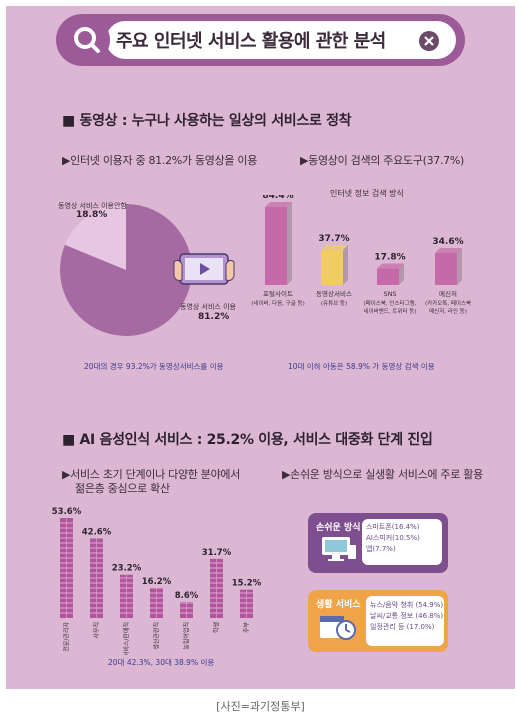  I want to click on life-service-item: 뉴스/음악 청취 (54.9%), so click(407, 605).